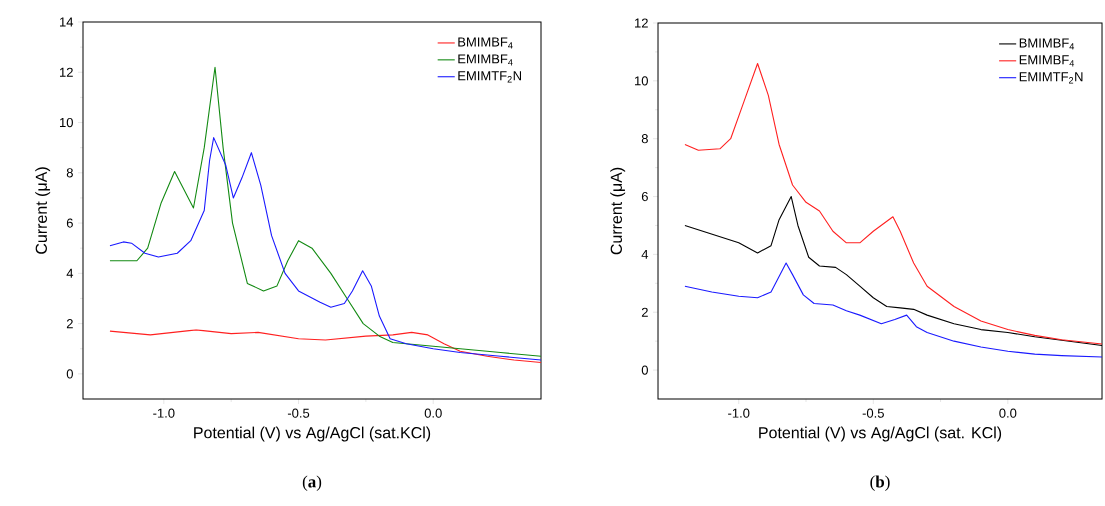 Image resolution: width=1105 pixels, height=506 pixels. What do you see at coordinates (67, 22) in the screenshot?
I see `y-tick-label: 14` at bounding box center [67, 22].